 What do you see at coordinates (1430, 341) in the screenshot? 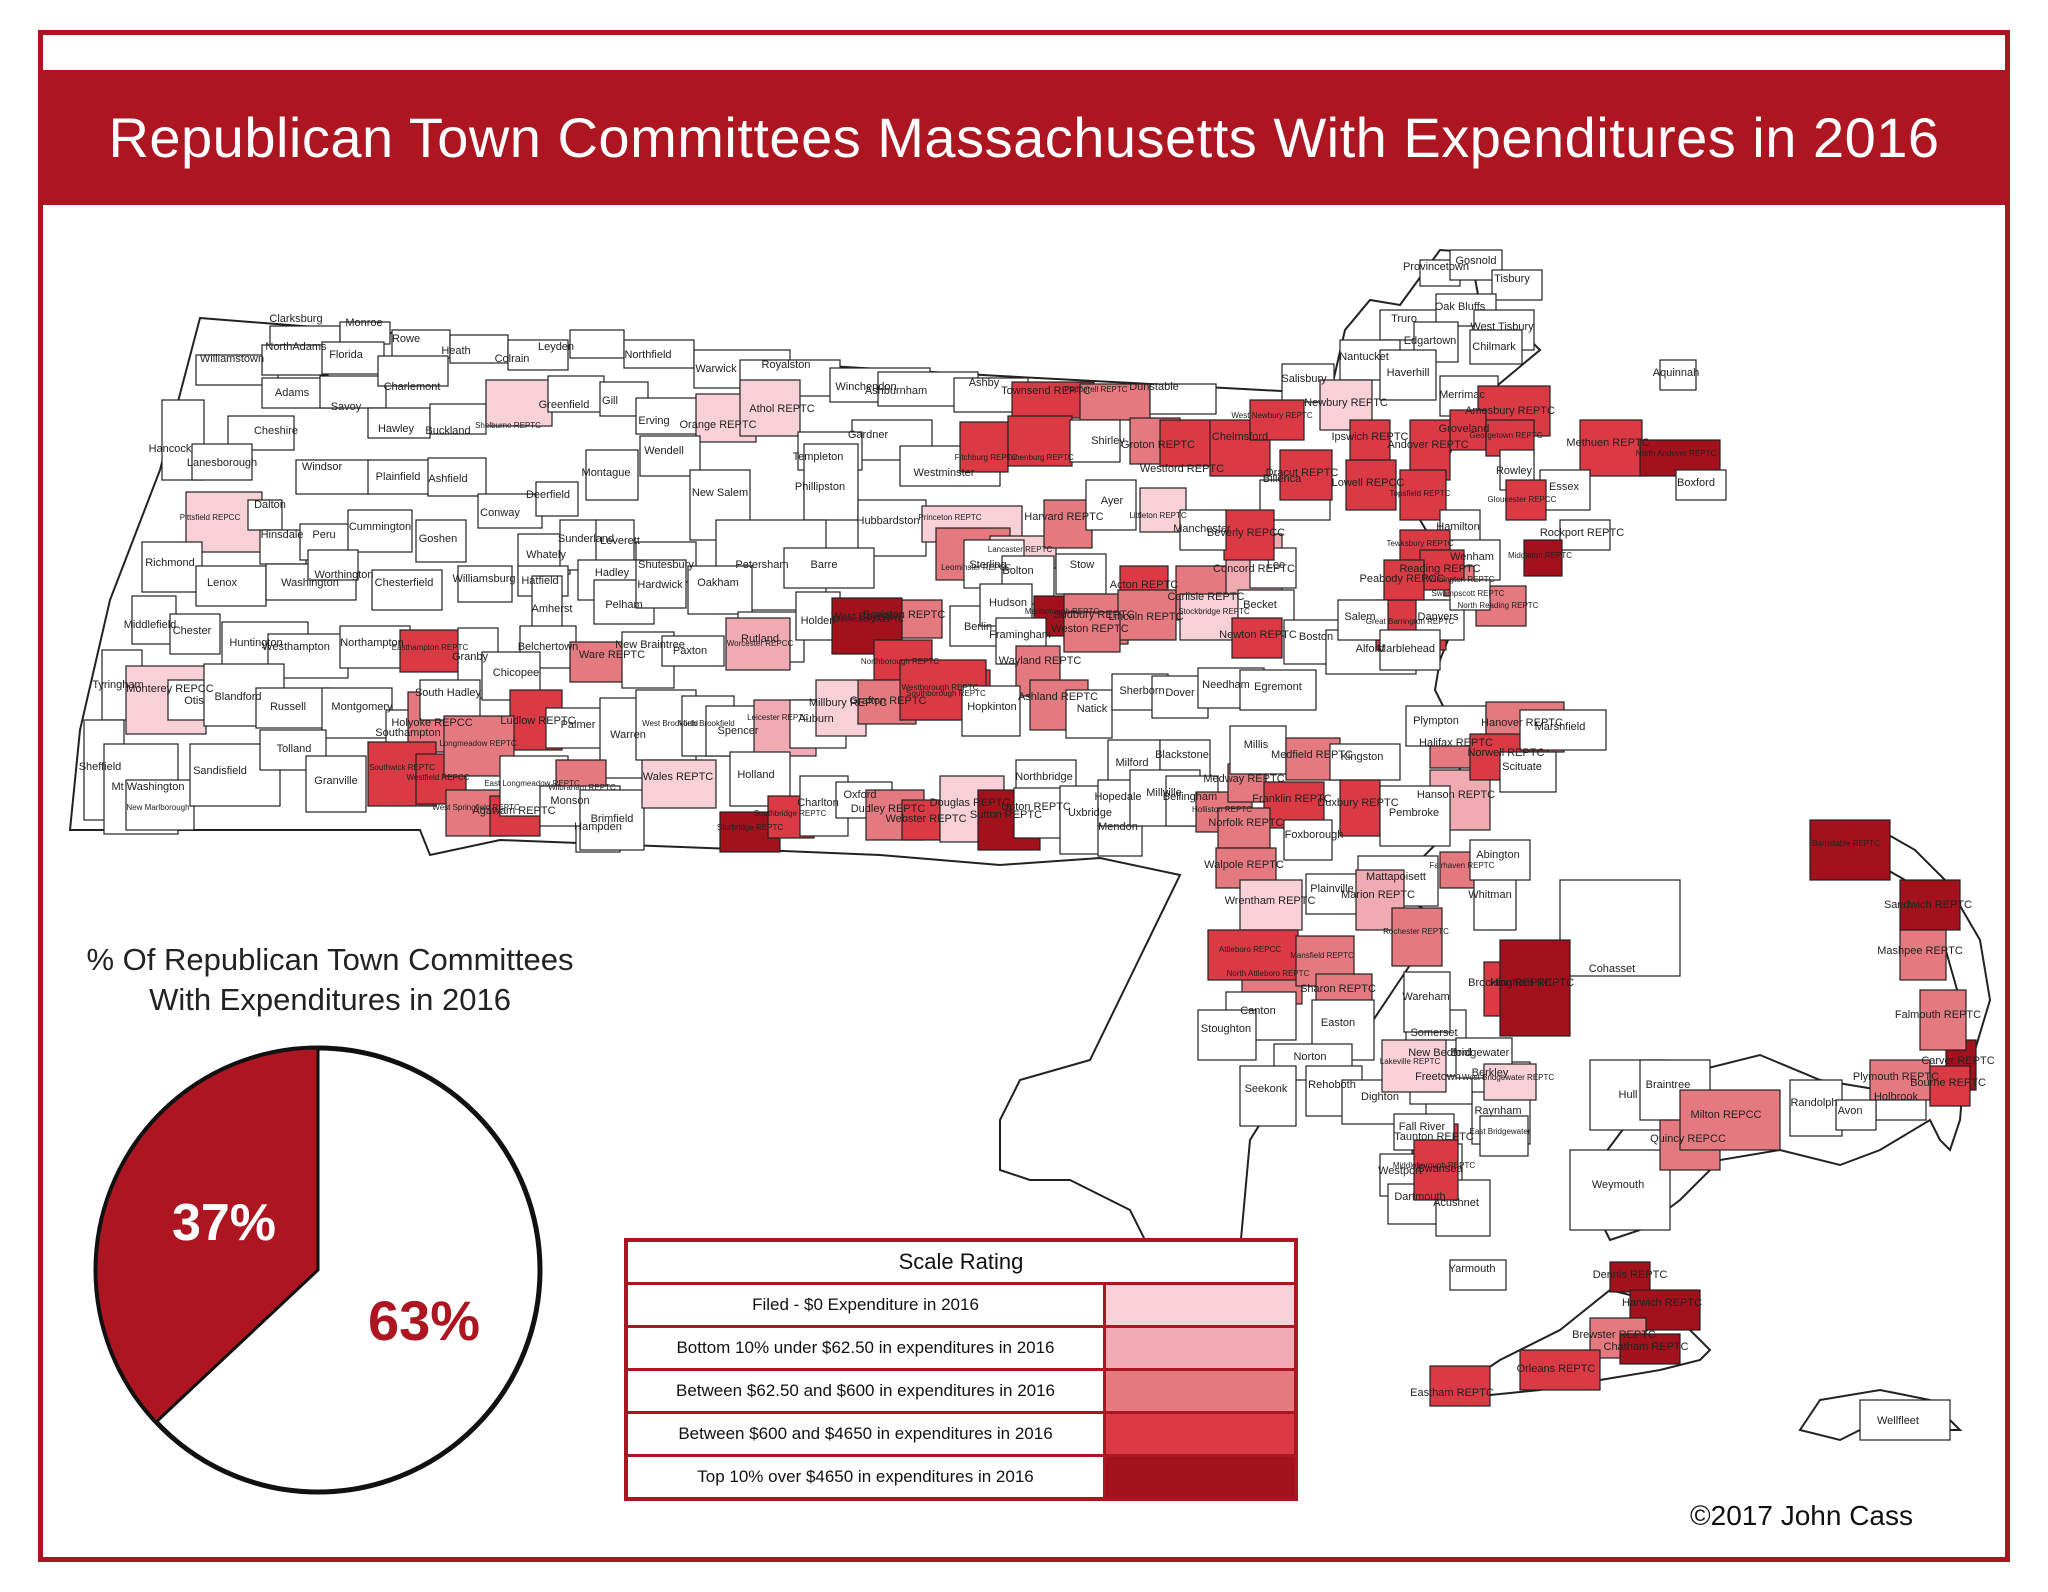
I see `town-label: Edgartown` at bounding box center [1430, 341].